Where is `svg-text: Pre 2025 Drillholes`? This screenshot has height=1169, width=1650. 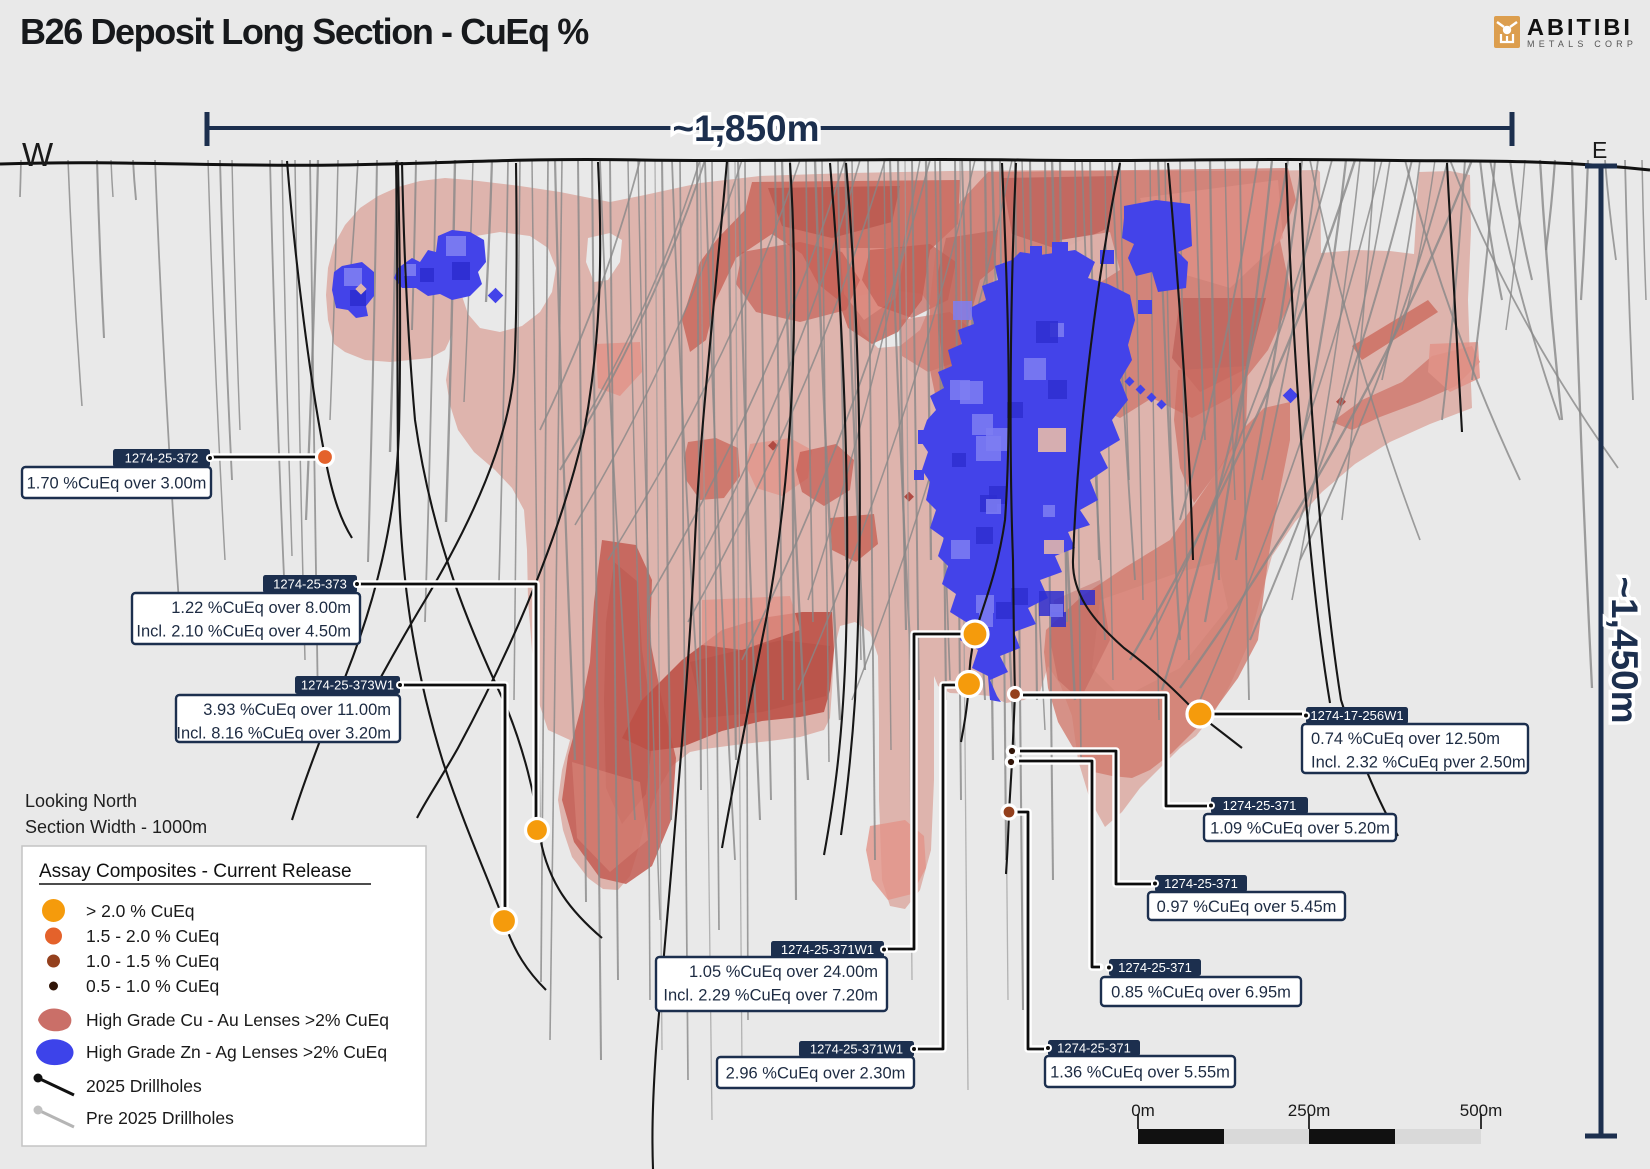 svg-text: Pre 2025 Drillholes is located at coordinates (160, 1118).